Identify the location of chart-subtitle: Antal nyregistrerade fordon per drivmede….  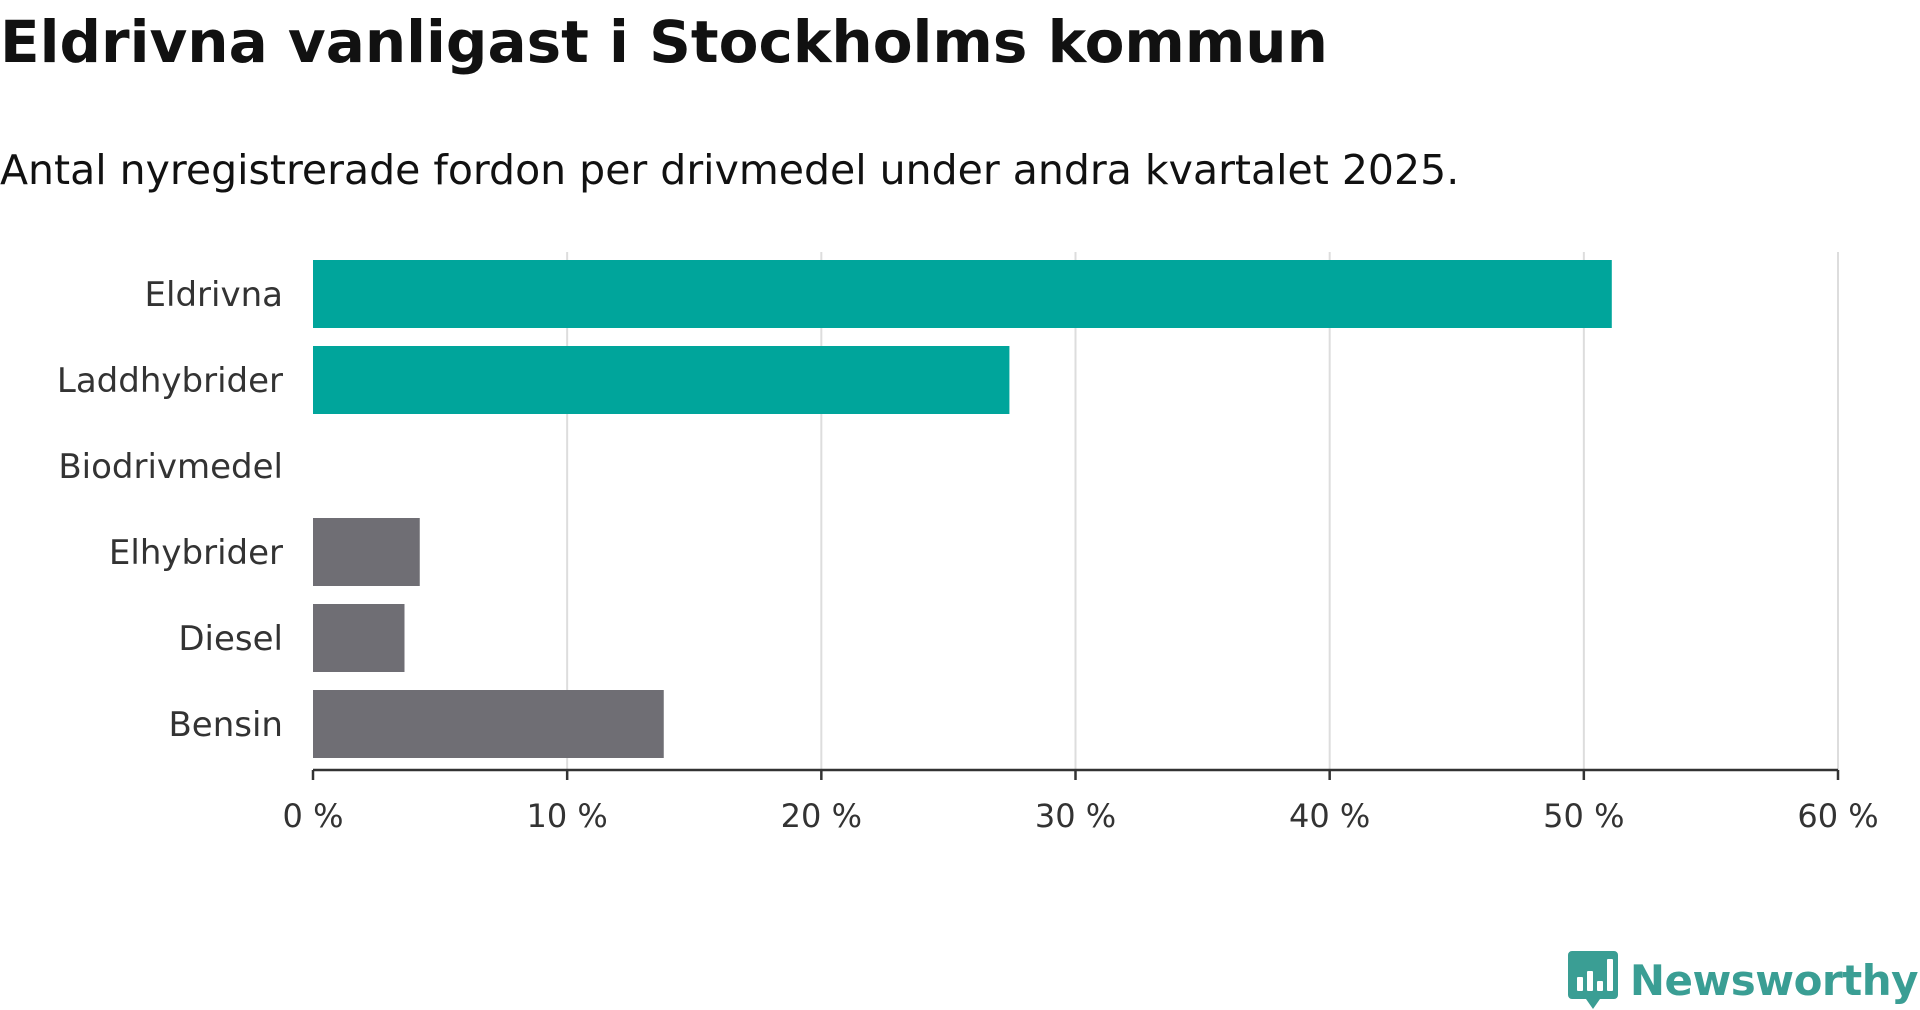
(730, 170).